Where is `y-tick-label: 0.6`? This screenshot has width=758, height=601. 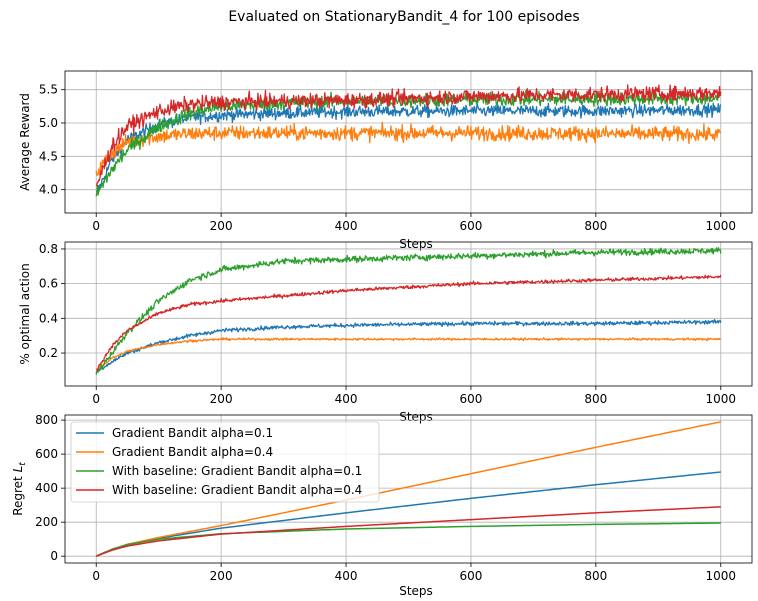 y-tick-label: 0.6 is located at coordinates (48, 284).